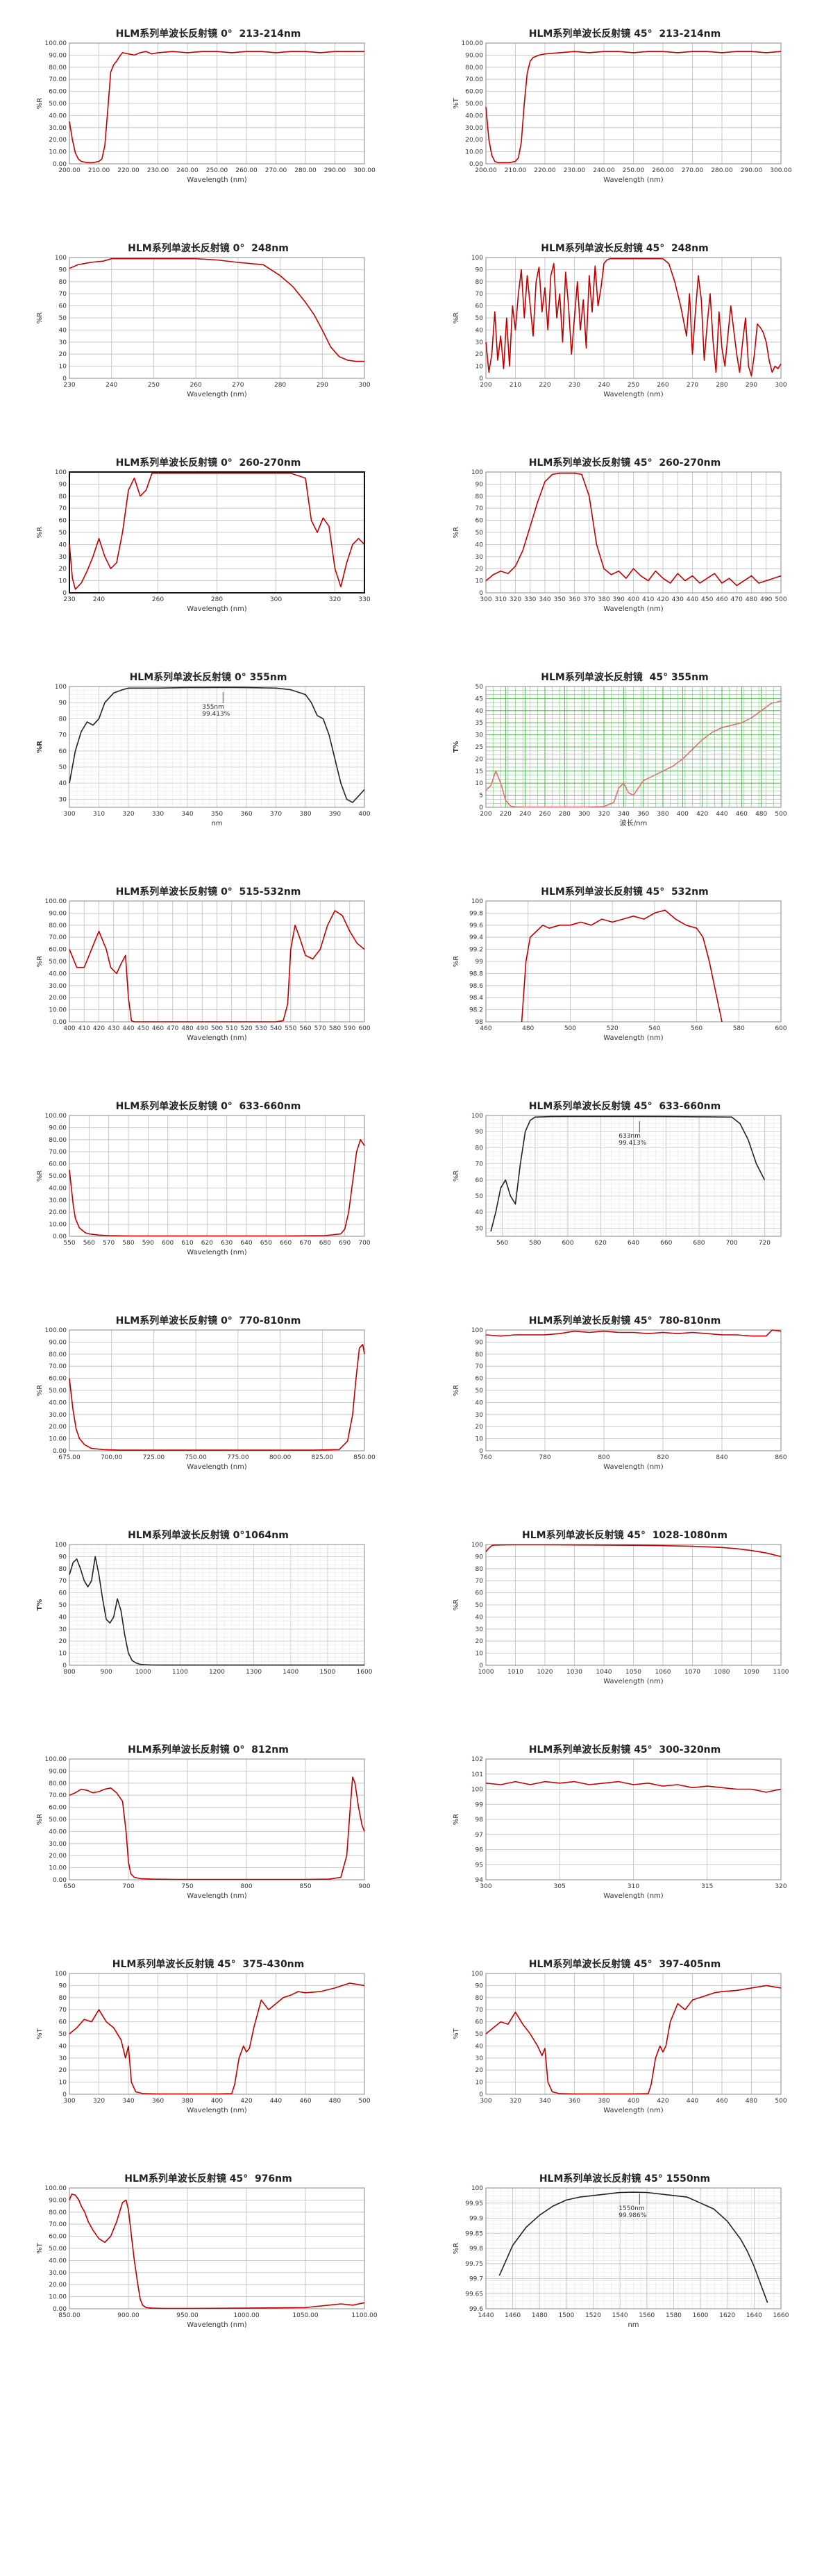 This screenshot has width=833, height=2576. I want to click on x-tick-label: 300, so click(584, 814).